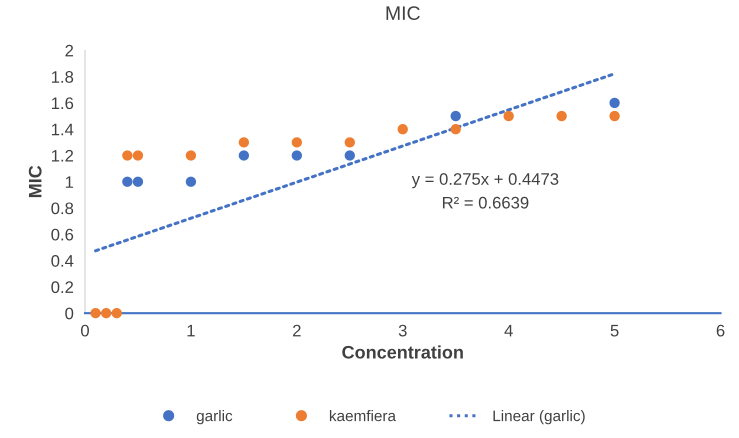 This screenshot has width=739, height=438. I want to click on x-tick-label: 2, so click(297, 330).